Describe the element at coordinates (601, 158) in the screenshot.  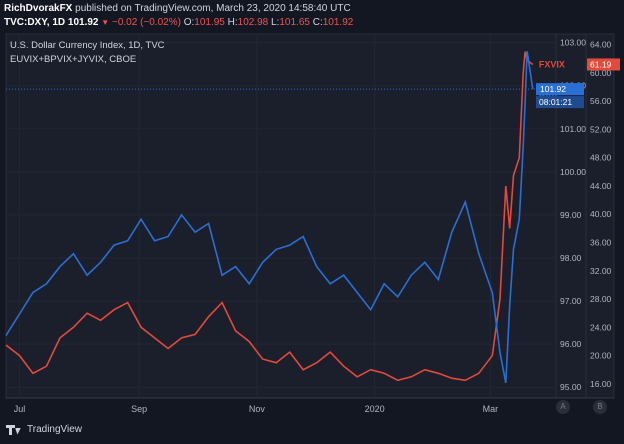
I see `right-axis-tick-label: 48.00` at that location.